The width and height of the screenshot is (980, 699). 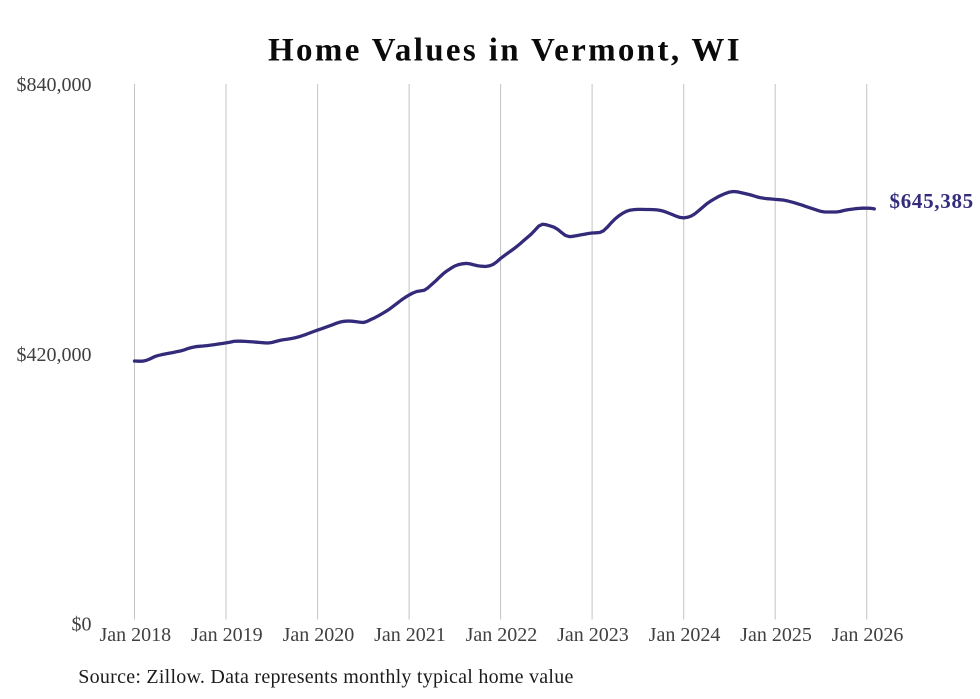 What do you see at coordinates (868, 635) in the screenshot?
I see `svg-text: Jan 2026` at bounding box center [868, 635].